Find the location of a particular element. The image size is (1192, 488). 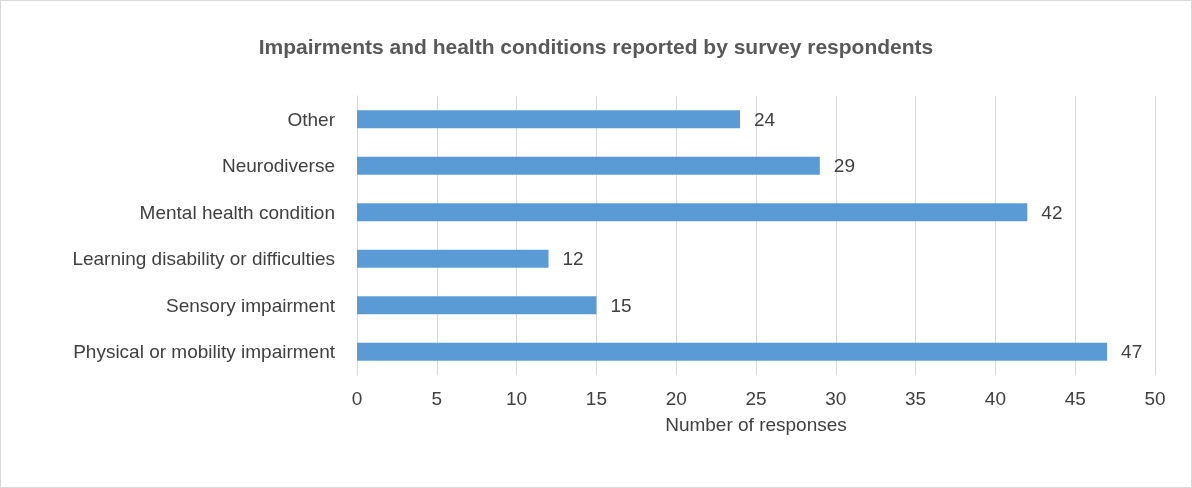

x-tick-label: 35 is located at coordinates (916, 398).